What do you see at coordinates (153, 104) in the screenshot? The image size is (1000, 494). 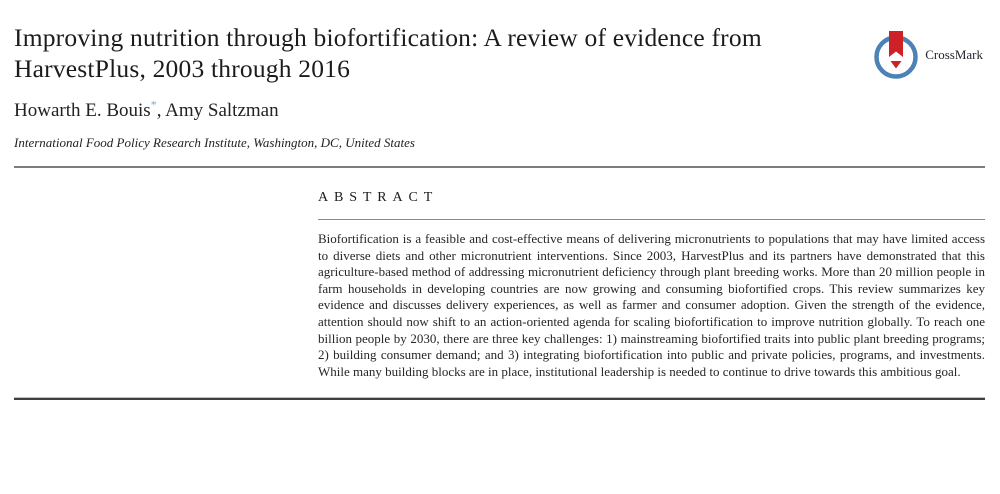 I see `corresponding-author-asterisk: *` at bounding box center [153, 104].